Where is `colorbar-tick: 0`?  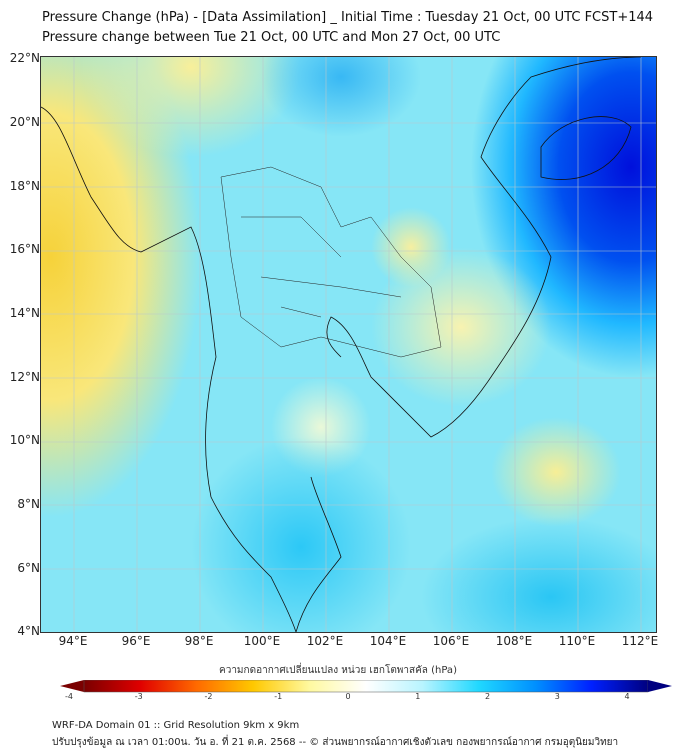 colorbar-tick: 0 is located at coordinates (348, 696).